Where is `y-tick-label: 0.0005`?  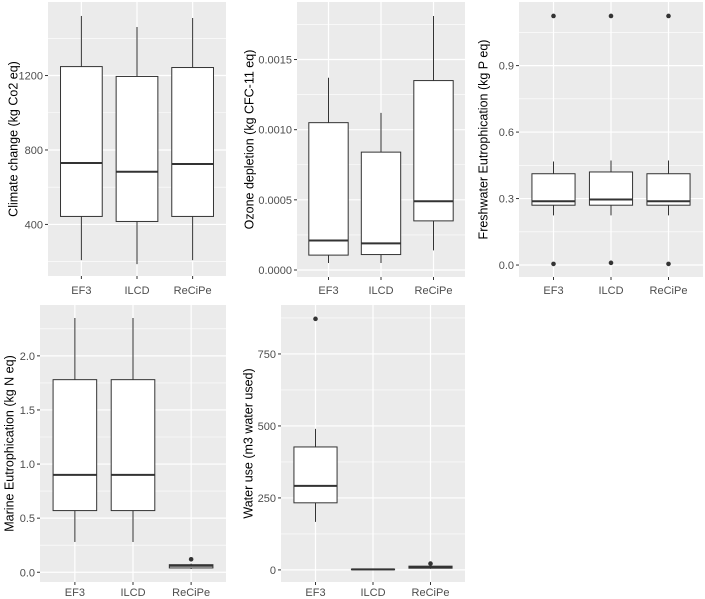 y-tick-label: 0.0005 is located at coordinates (275, 201).